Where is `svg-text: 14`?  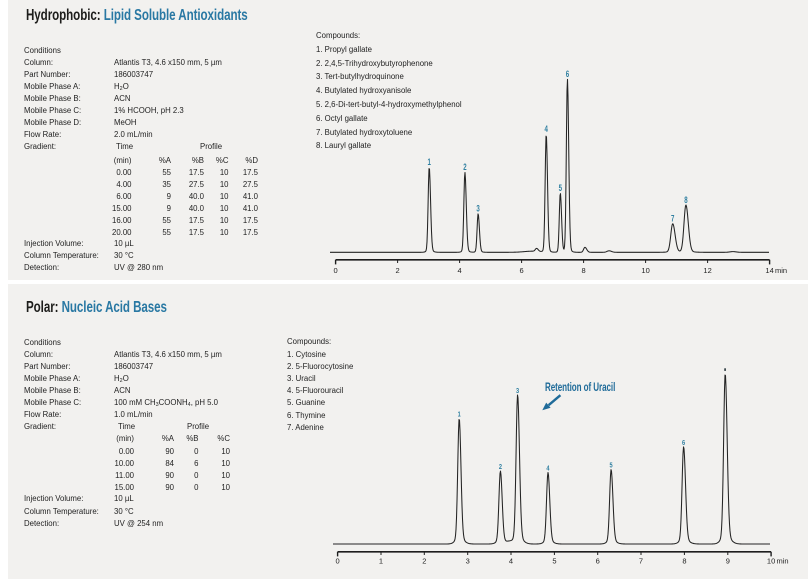
svg-text: 14 is located at coordinates (769, 270).